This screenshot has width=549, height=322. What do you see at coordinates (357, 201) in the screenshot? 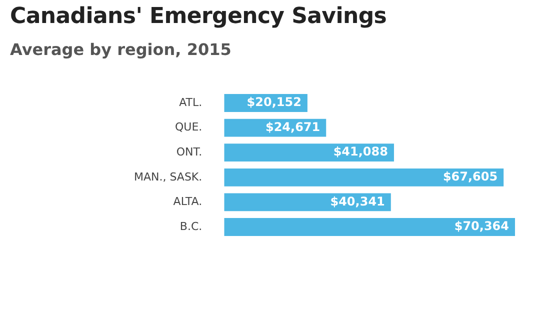
I see `data-label: $40,341` at bounding box center [357, 201].